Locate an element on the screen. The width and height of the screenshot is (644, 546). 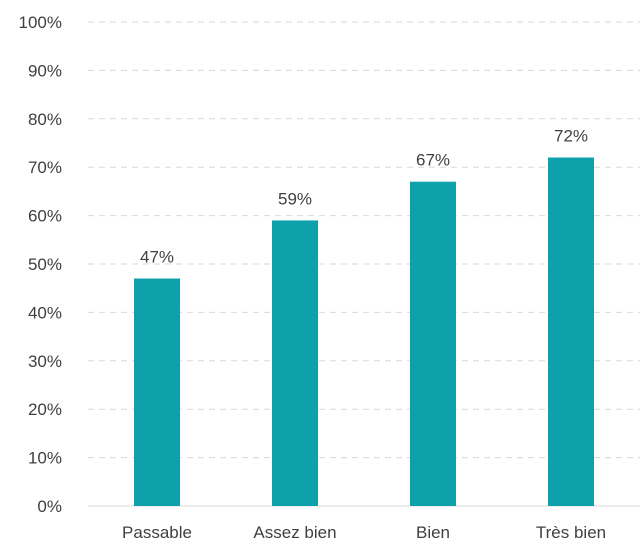
y-tick-label: 70% is located at coordinates (45, 167).